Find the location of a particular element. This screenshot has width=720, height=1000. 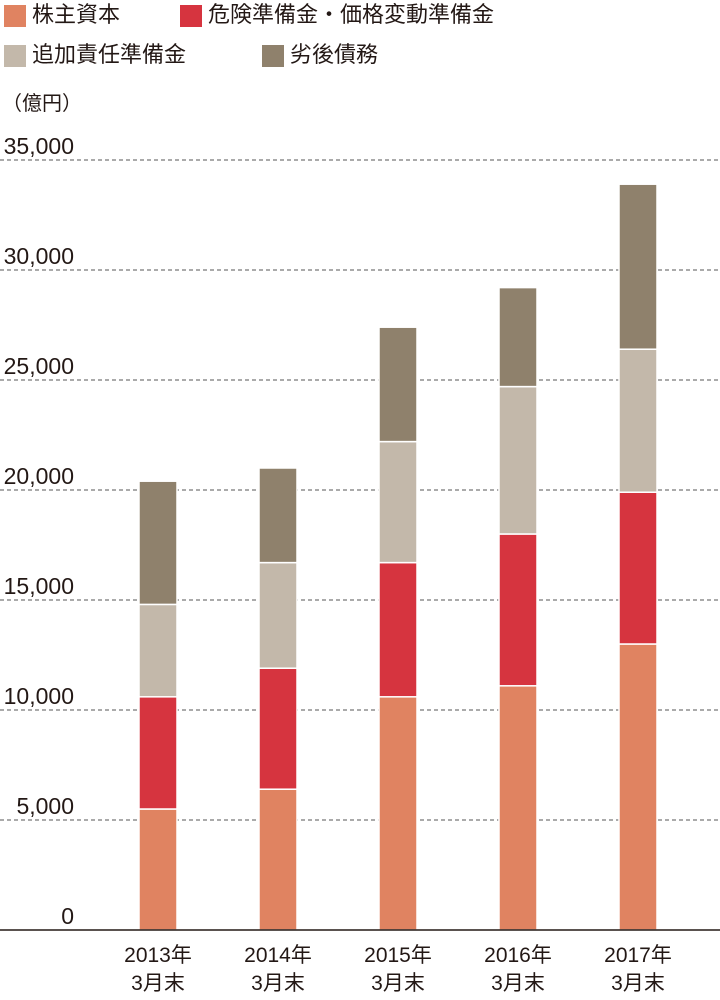

y-tick-label-25000: 25,000 is located at coordinates (39, 366).